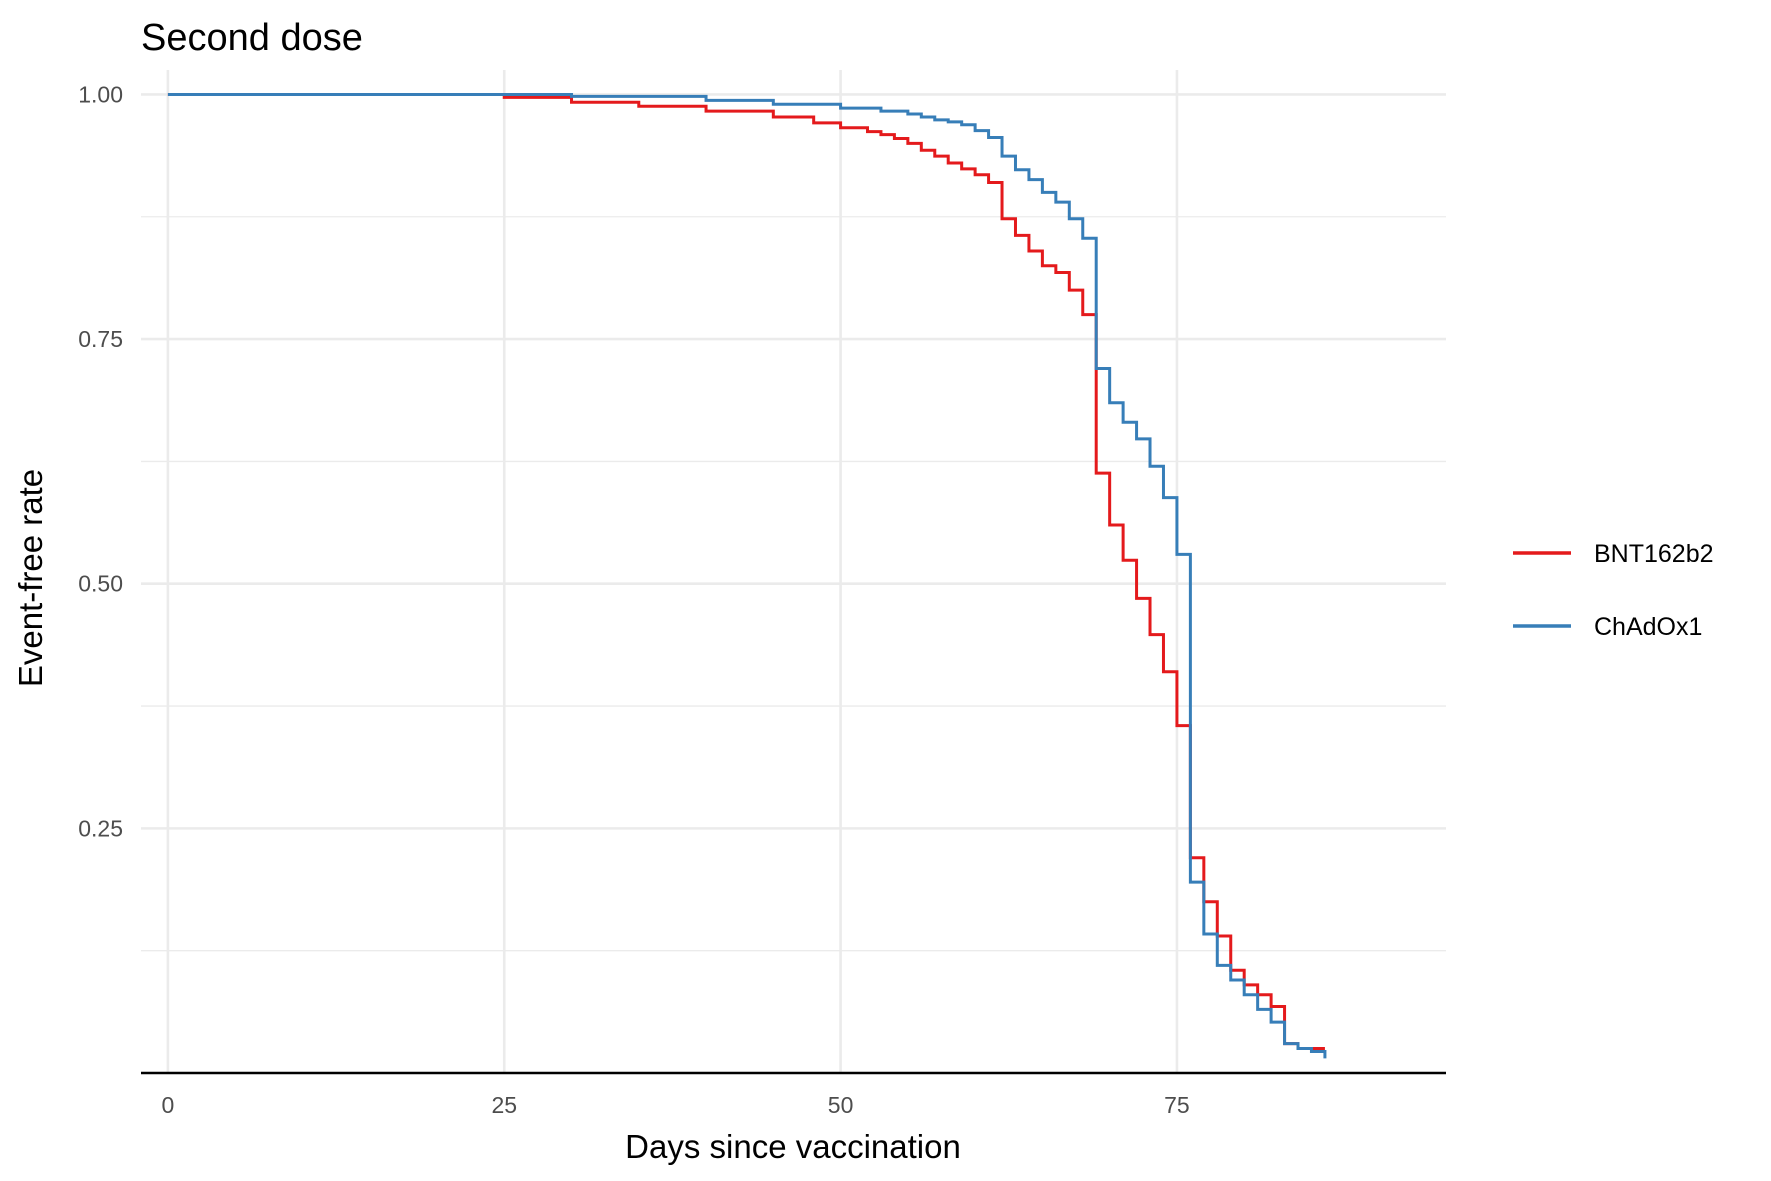 The height and width of the screenshot is (1181, 1771). Describe the element at coordinates (1177, 1105) in the screenshot. I see `x-tick-label: 75` at that location.